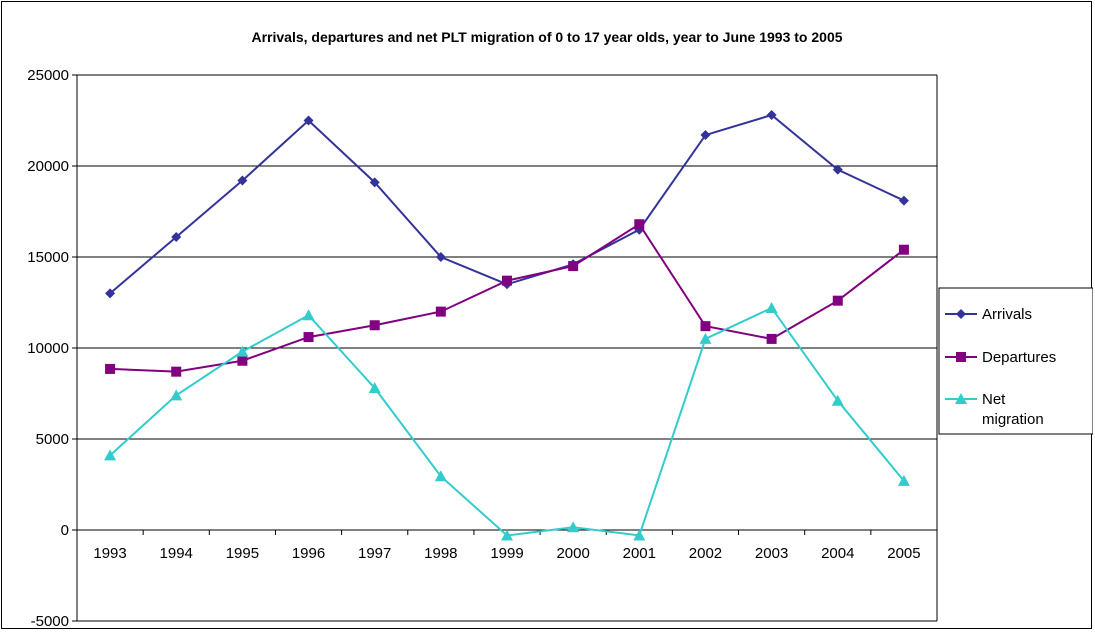  Describe the element at coordinates (1007, 314) in the screenshot. I see `legend-label: Arrivals` at that location.